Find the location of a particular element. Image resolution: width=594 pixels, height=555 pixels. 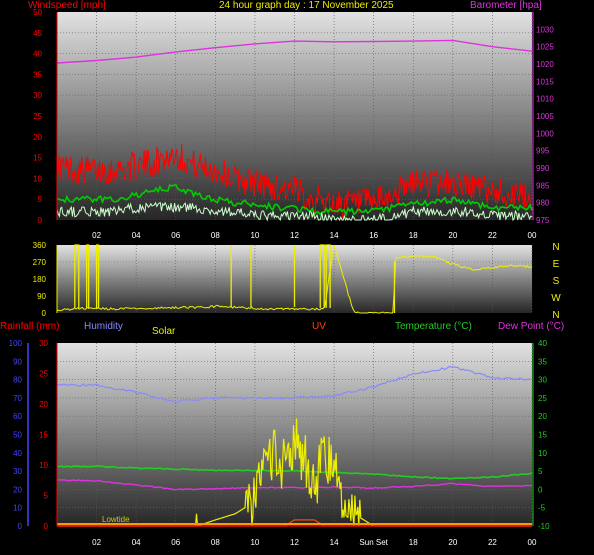

compass-label: S is located at coordinates (556, 281).